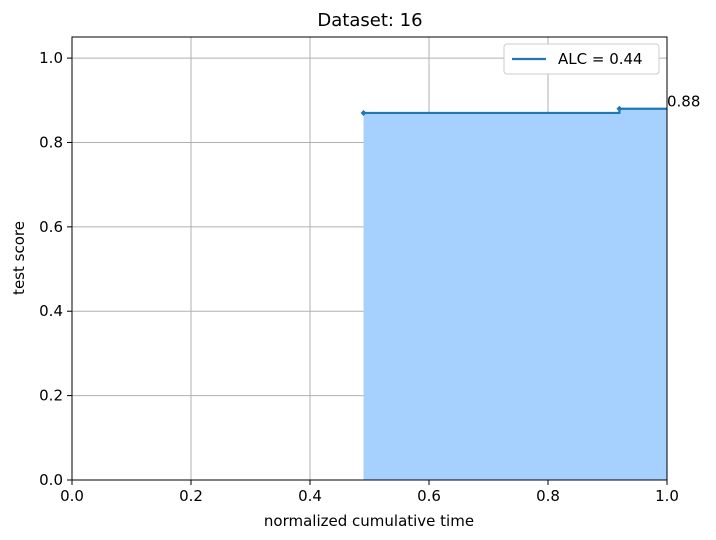  What do you see at coordinates (51, 142) in the screenshot?
I see `y-tick-label: 0.8` at bounding box center [51, 142].